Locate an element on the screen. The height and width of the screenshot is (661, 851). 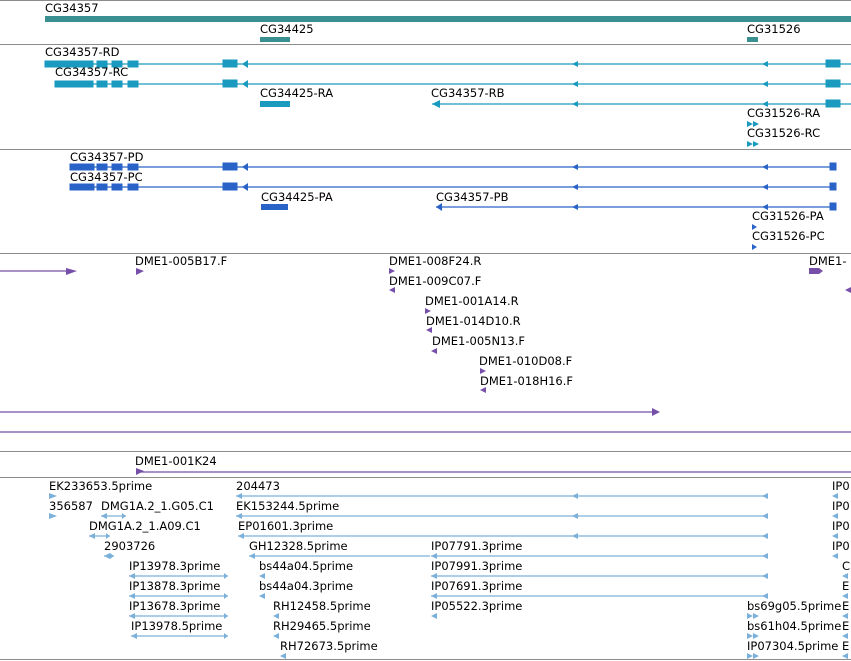
gene-label: CG34357 is located at coordinates (72, 8).